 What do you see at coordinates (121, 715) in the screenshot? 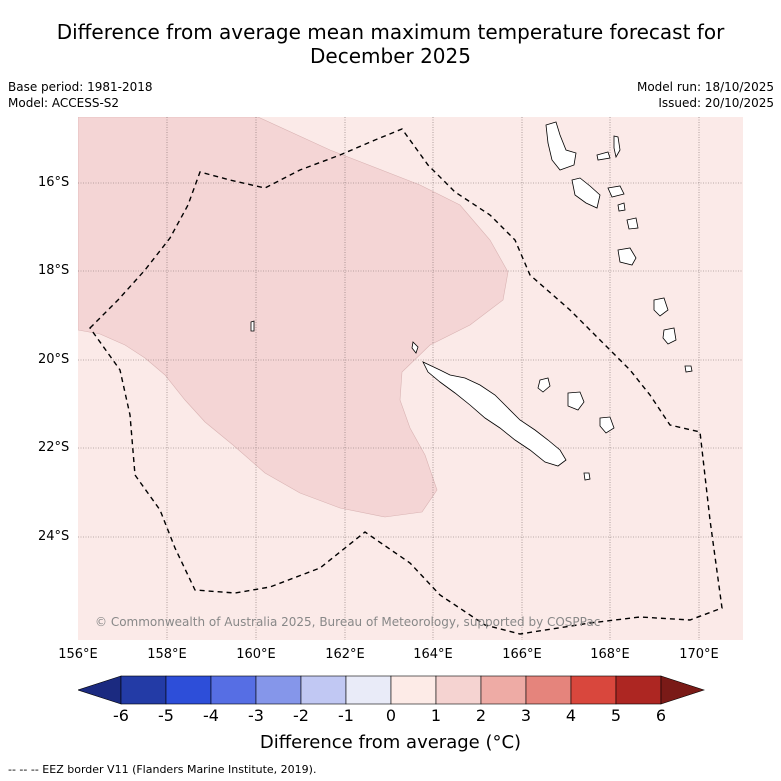
I see `colorbar-tick--6: -6` at bounding box center [121, 715].